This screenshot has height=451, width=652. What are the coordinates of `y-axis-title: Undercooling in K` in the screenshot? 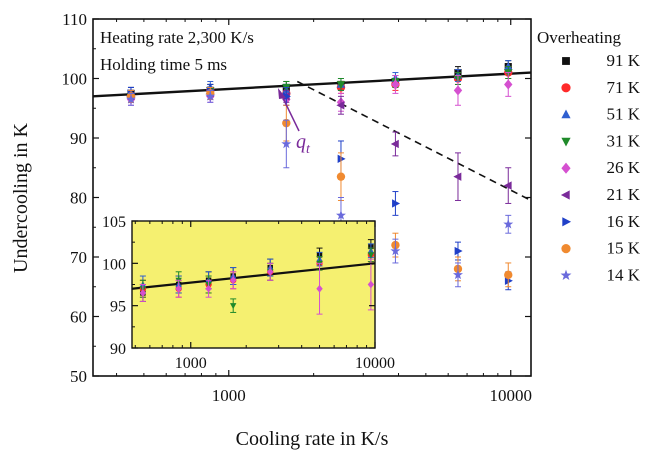 It's located at (21, 197).